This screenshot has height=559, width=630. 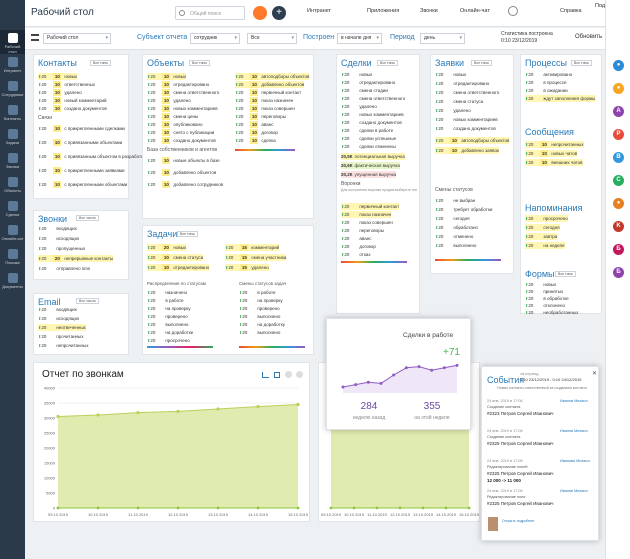 I want to click on stat-row-db: ⬆20 10 добавлено сотрудников, so click(x=185, y=184).